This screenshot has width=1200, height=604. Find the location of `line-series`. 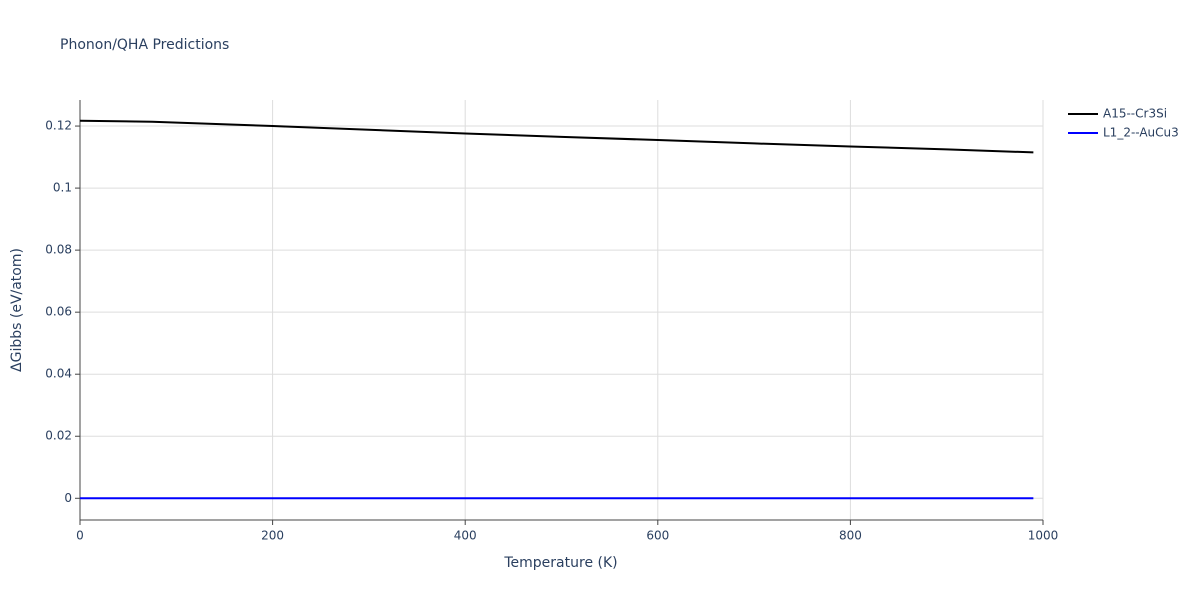

line-series is located at coordinates (556, 136).